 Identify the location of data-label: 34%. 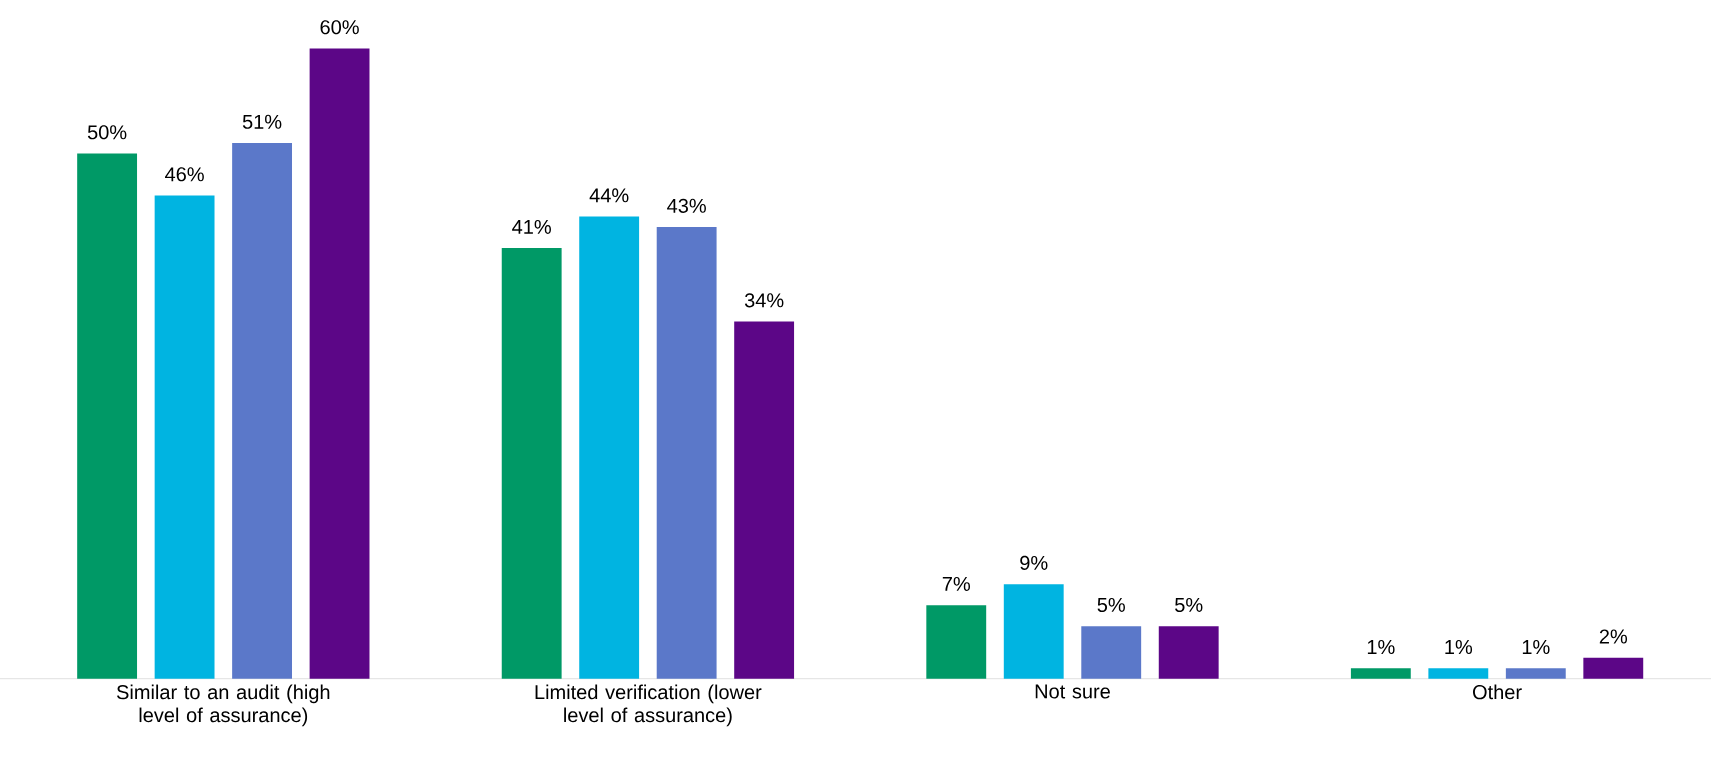
(764, 300).